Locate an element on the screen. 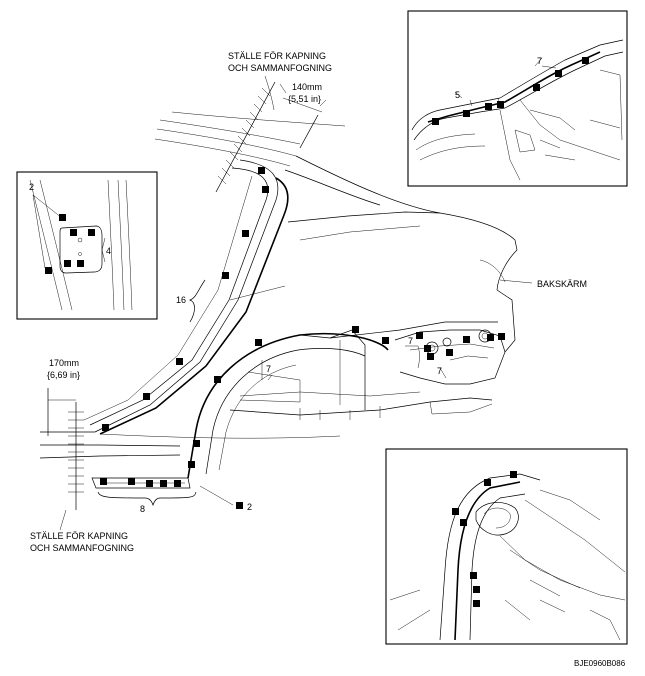 This screenshot has height=676, width=645. inset-detail-top-right: 5 7 is located at coordinates (517, 98).